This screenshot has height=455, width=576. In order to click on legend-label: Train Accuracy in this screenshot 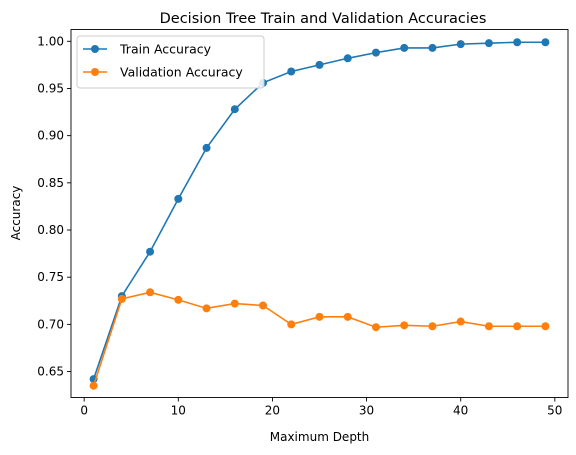, I will do `click(165, 49)`.